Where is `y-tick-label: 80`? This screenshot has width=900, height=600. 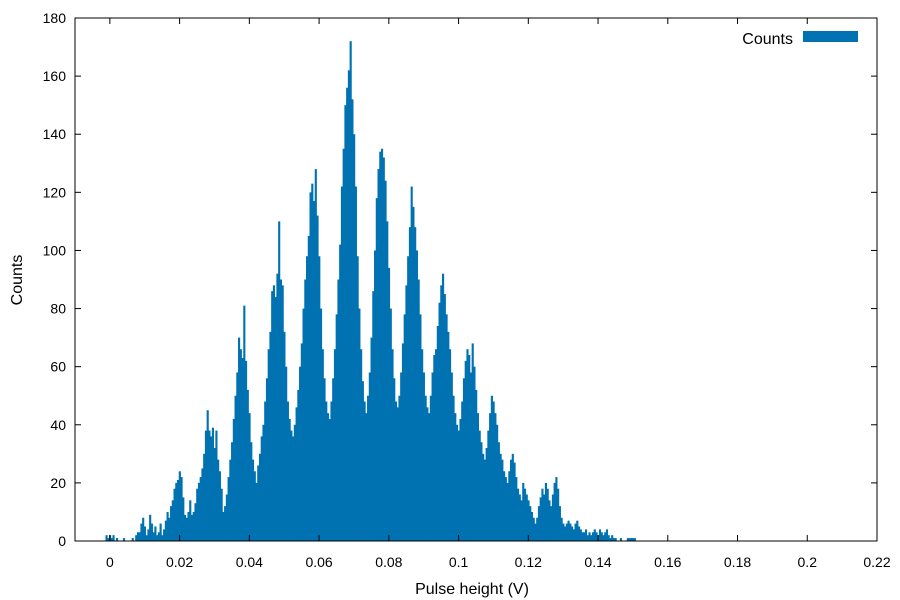
y-tick-label: 80 is located at coordinates (58, 309).